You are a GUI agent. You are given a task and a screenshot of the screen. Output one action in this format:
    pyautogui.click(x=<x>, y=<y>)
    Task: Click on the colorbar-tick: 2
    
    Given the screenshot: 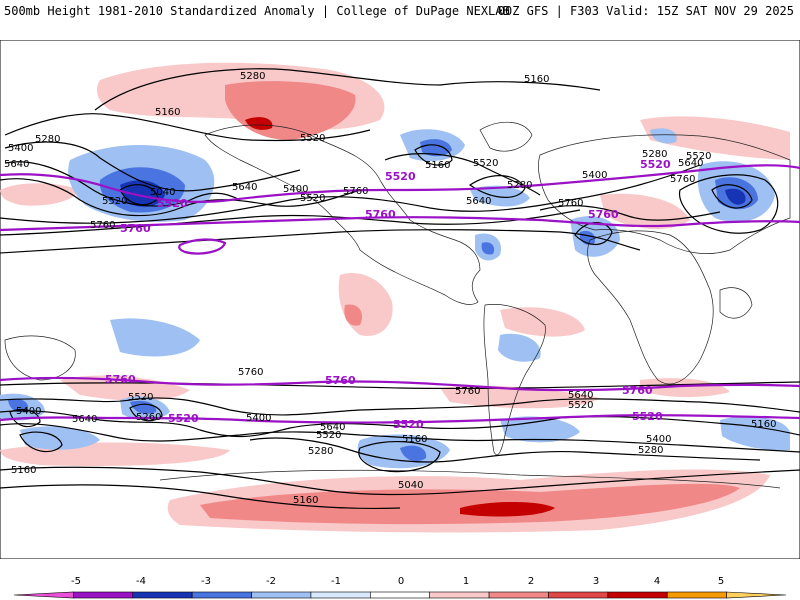 What is the action you would take?
    pyautogui.click(x=531, y=581)
    